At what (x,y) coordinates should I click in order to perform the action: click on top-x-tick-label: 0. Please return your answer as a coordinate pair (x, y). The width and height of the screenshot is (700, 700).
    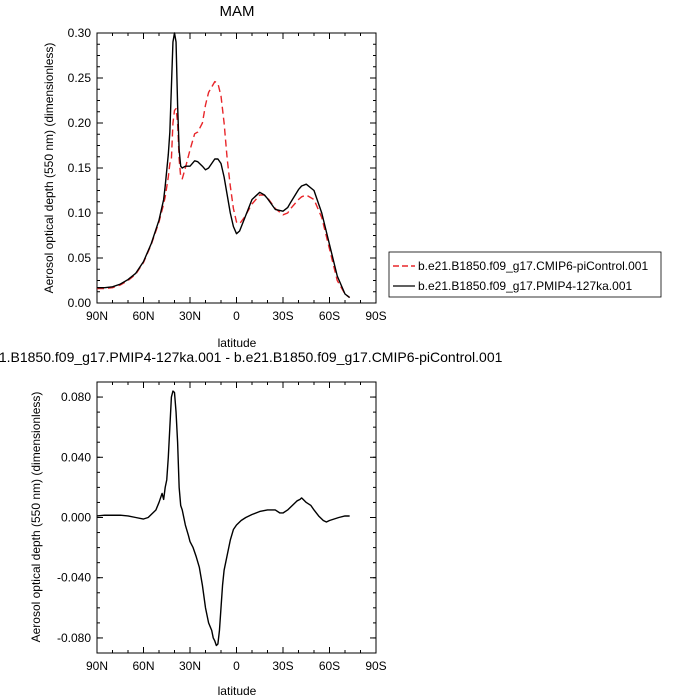
    Looking at the image, I should click on (236, 316).